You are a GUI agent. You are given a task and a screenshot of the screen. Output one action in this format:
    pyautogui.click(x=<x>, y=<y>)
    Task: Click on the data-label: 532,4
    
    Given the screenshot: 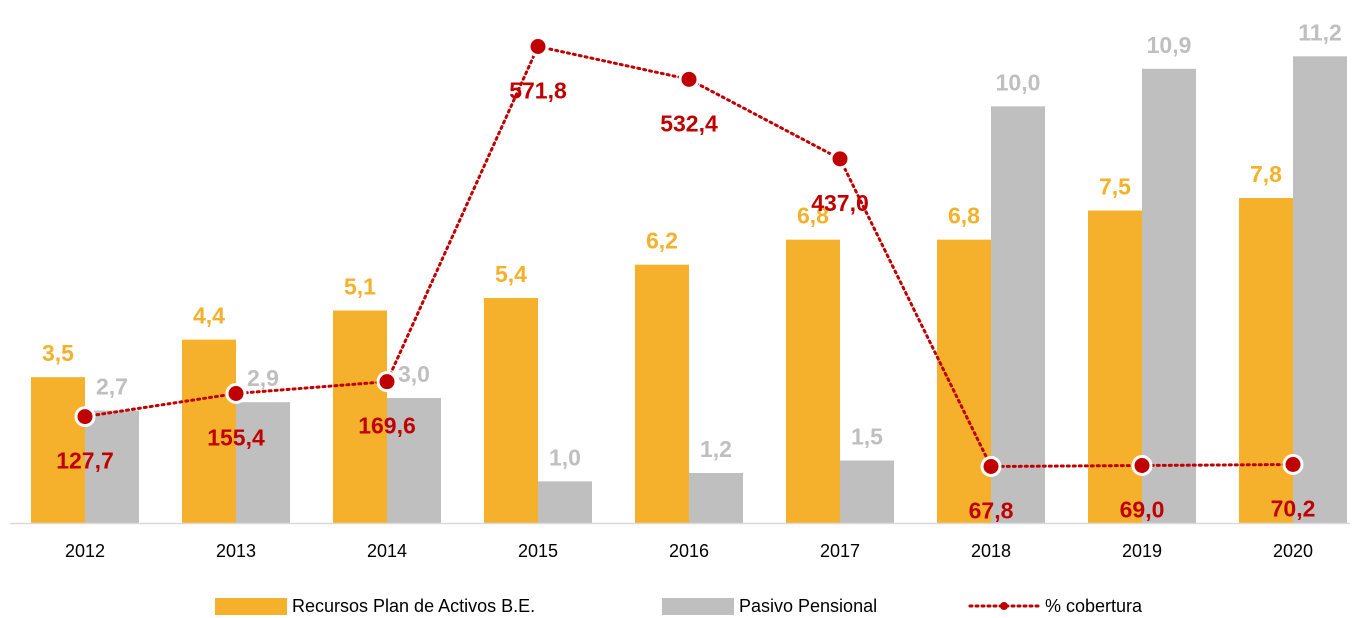 What is the action you would take?
    pyautogui.click(x=689, y=123)
    